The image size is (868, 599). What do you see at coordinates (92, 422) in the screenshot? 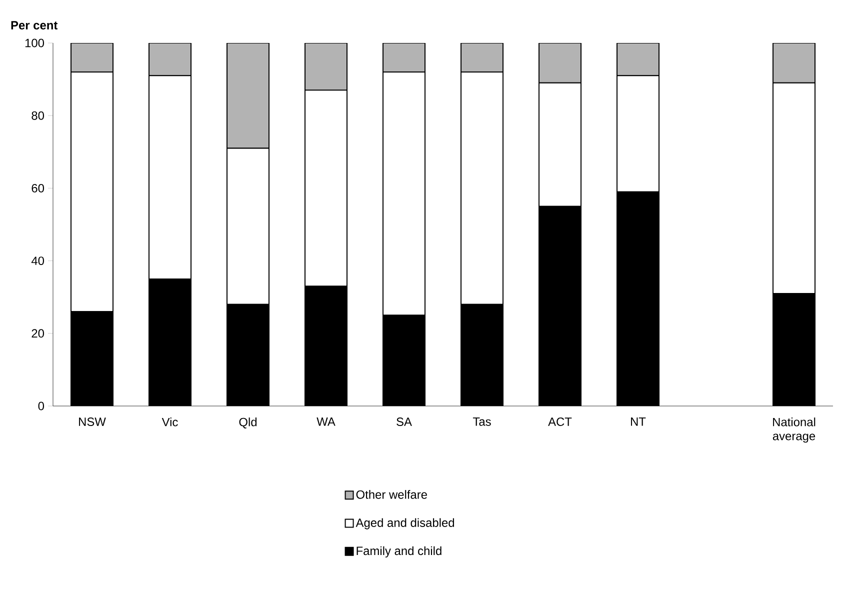
I see `x-tick-label: NSW` at bounding box center [92, 422].